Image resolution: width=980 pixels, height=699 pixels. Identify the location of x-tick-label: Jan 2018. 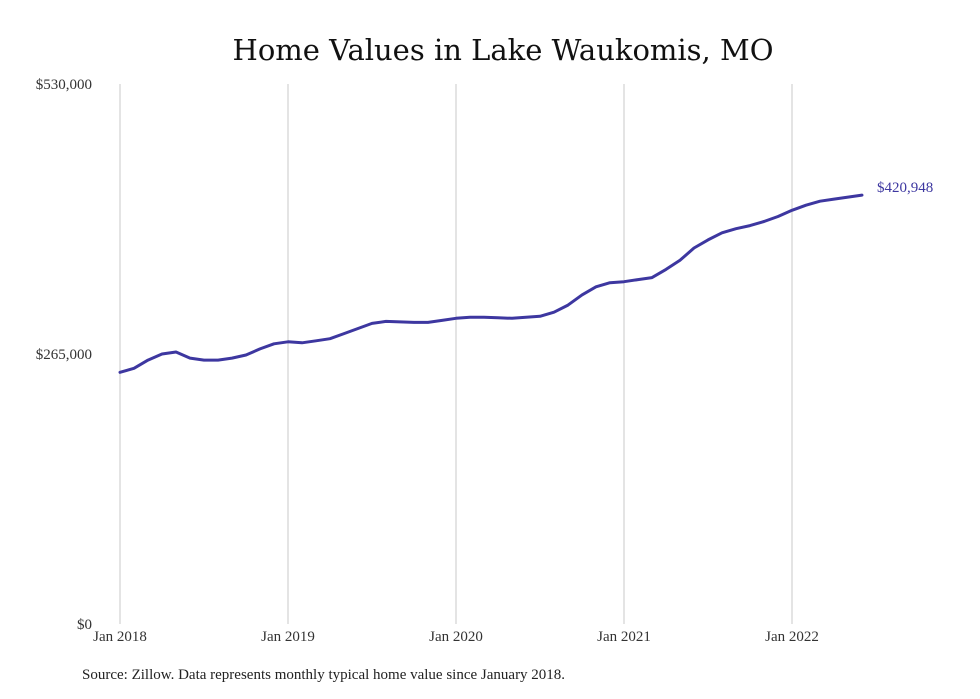
(120, 637).